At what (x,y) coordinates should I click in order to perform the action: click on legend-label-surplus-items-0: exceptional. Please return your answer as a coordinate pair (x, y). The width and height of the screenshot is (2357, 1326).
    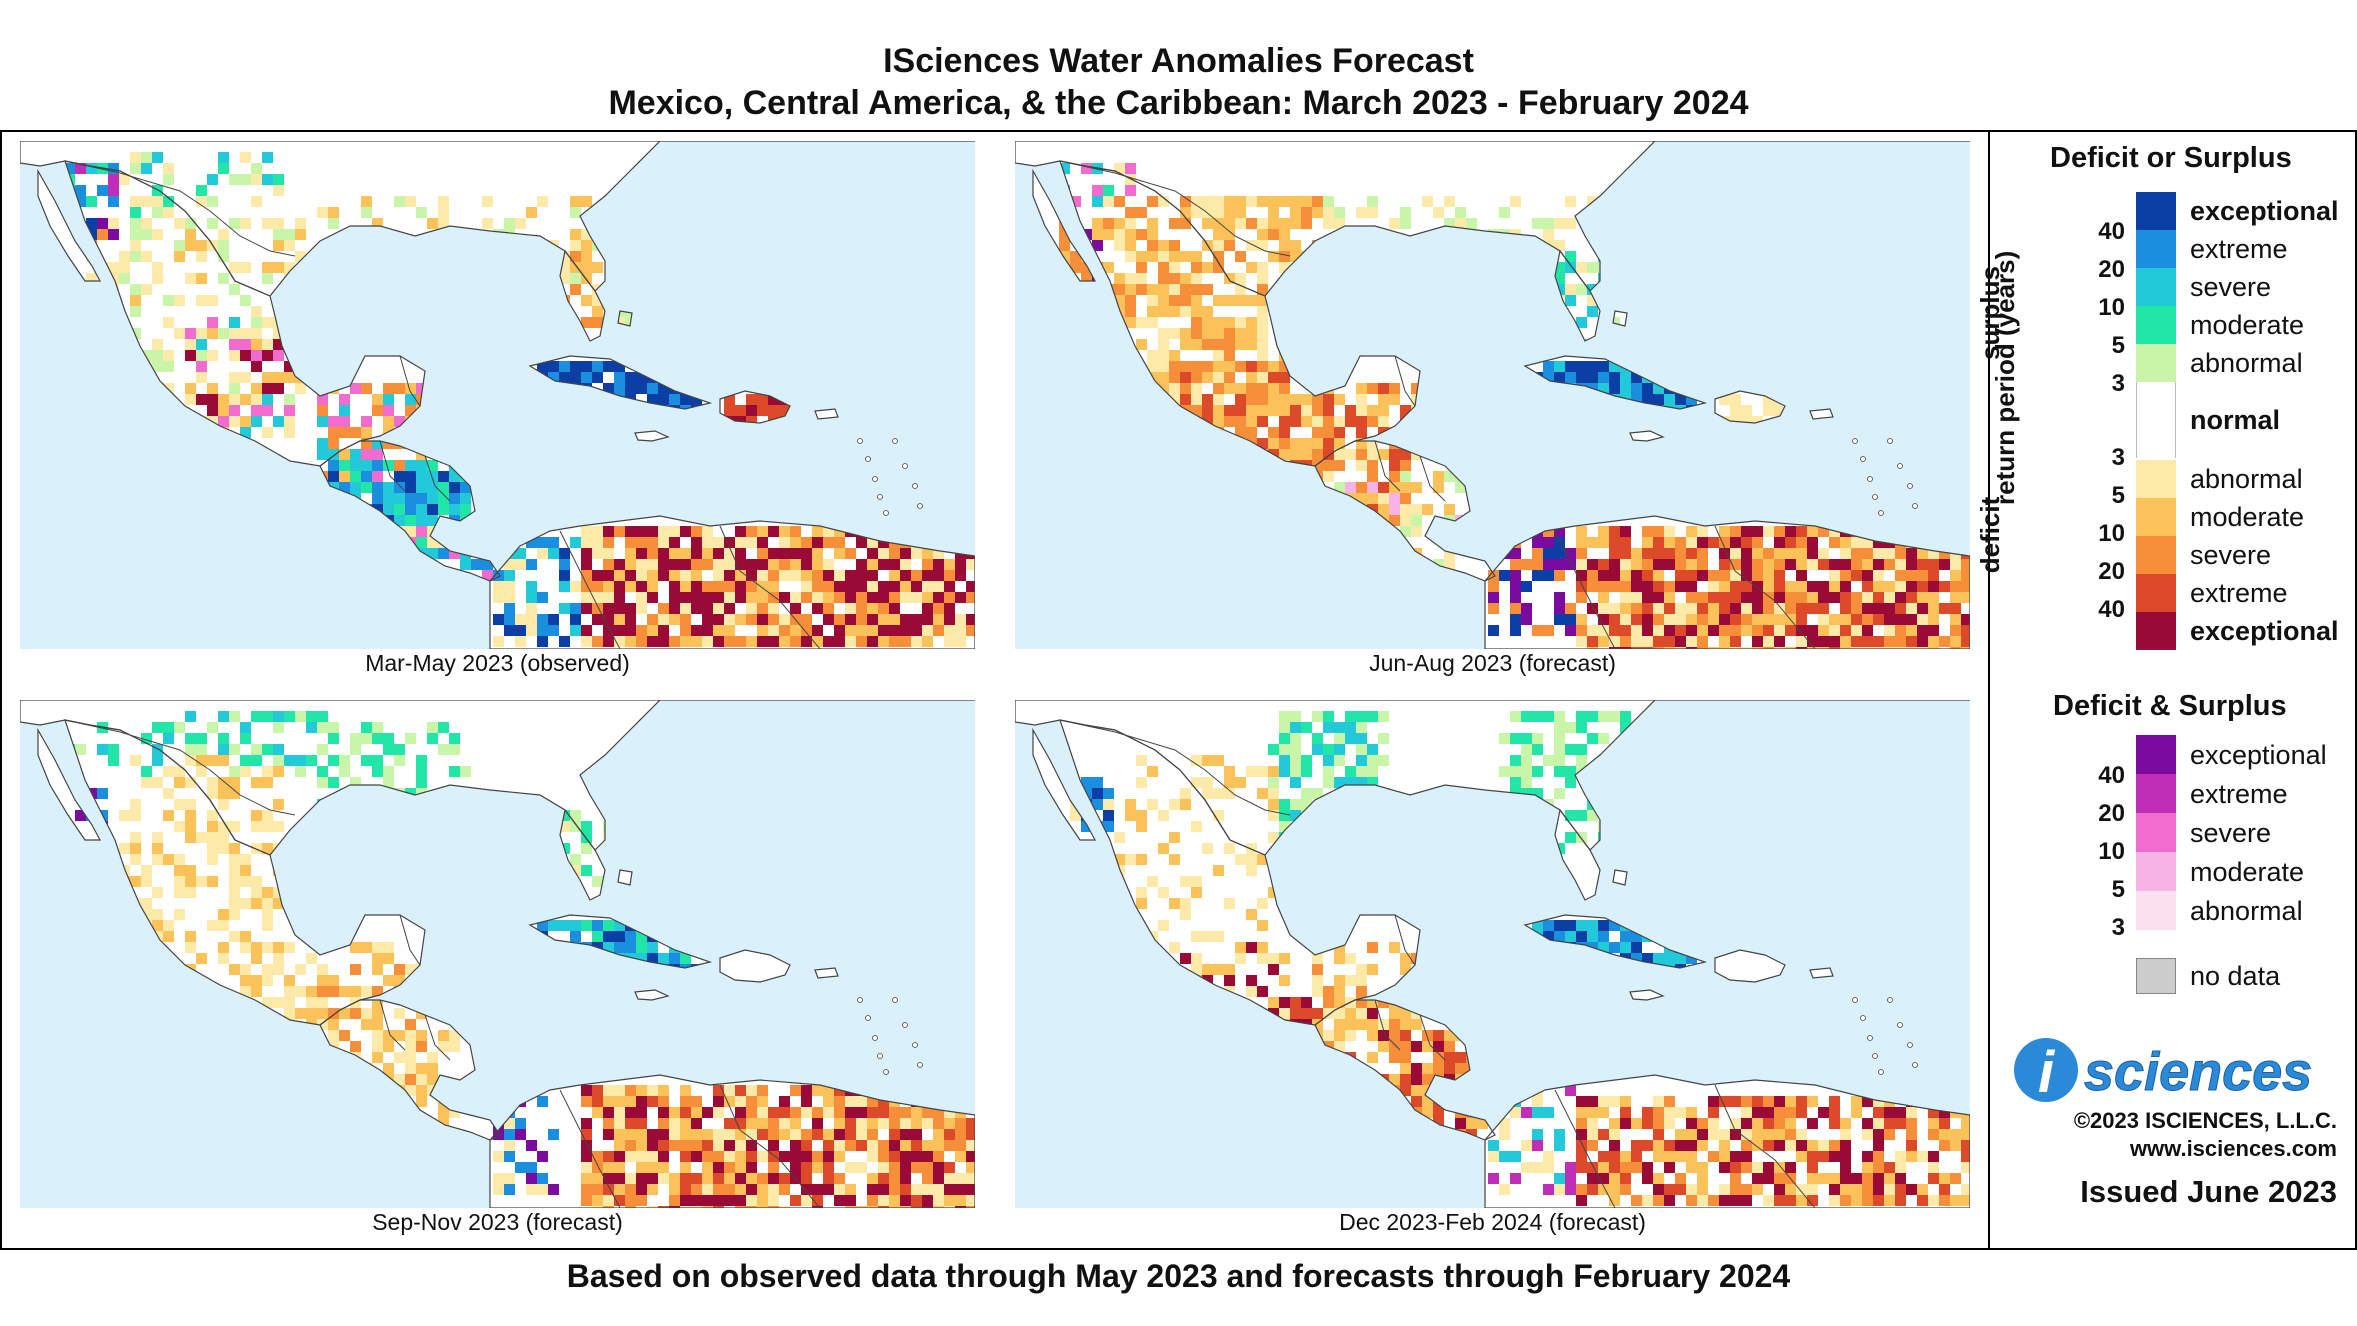
    Looking at the image, I should click on (2264, 211).